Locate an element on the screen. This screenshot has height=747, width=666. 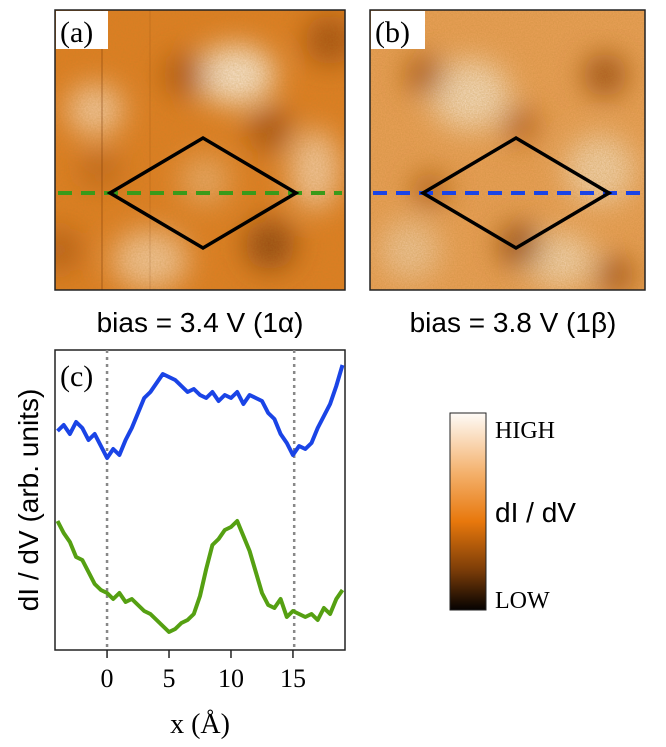
panel-b-label-box is located at coordinates (398, 30).